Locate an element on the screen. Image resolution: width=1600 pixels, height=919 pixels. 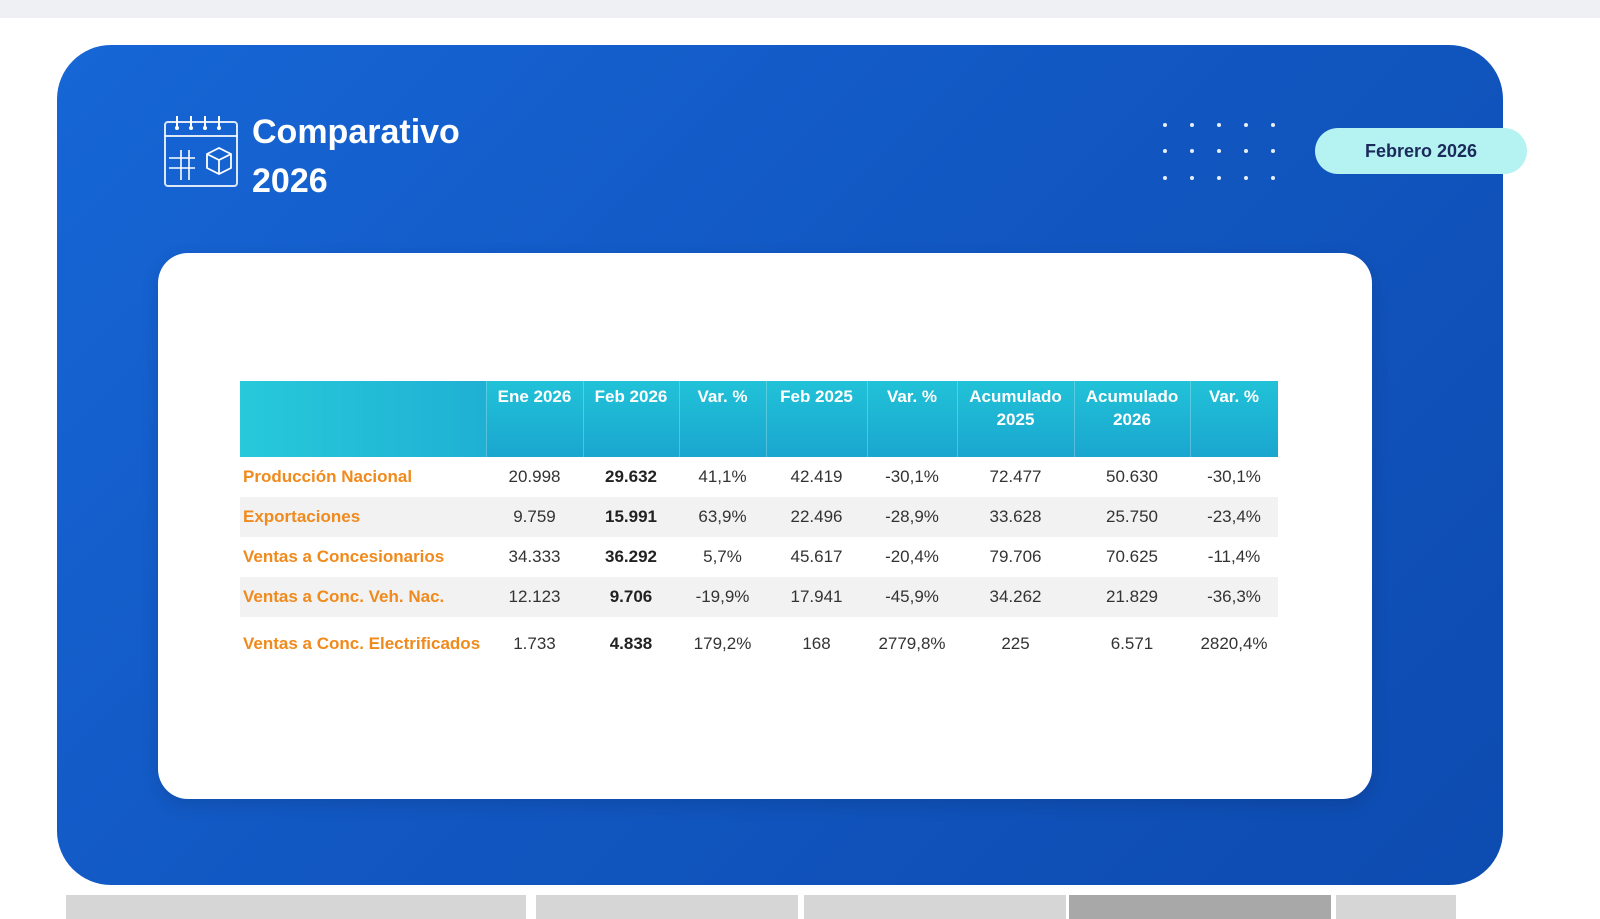
cell-feb-2025: 17.941 is located at coordinates (816, 597).